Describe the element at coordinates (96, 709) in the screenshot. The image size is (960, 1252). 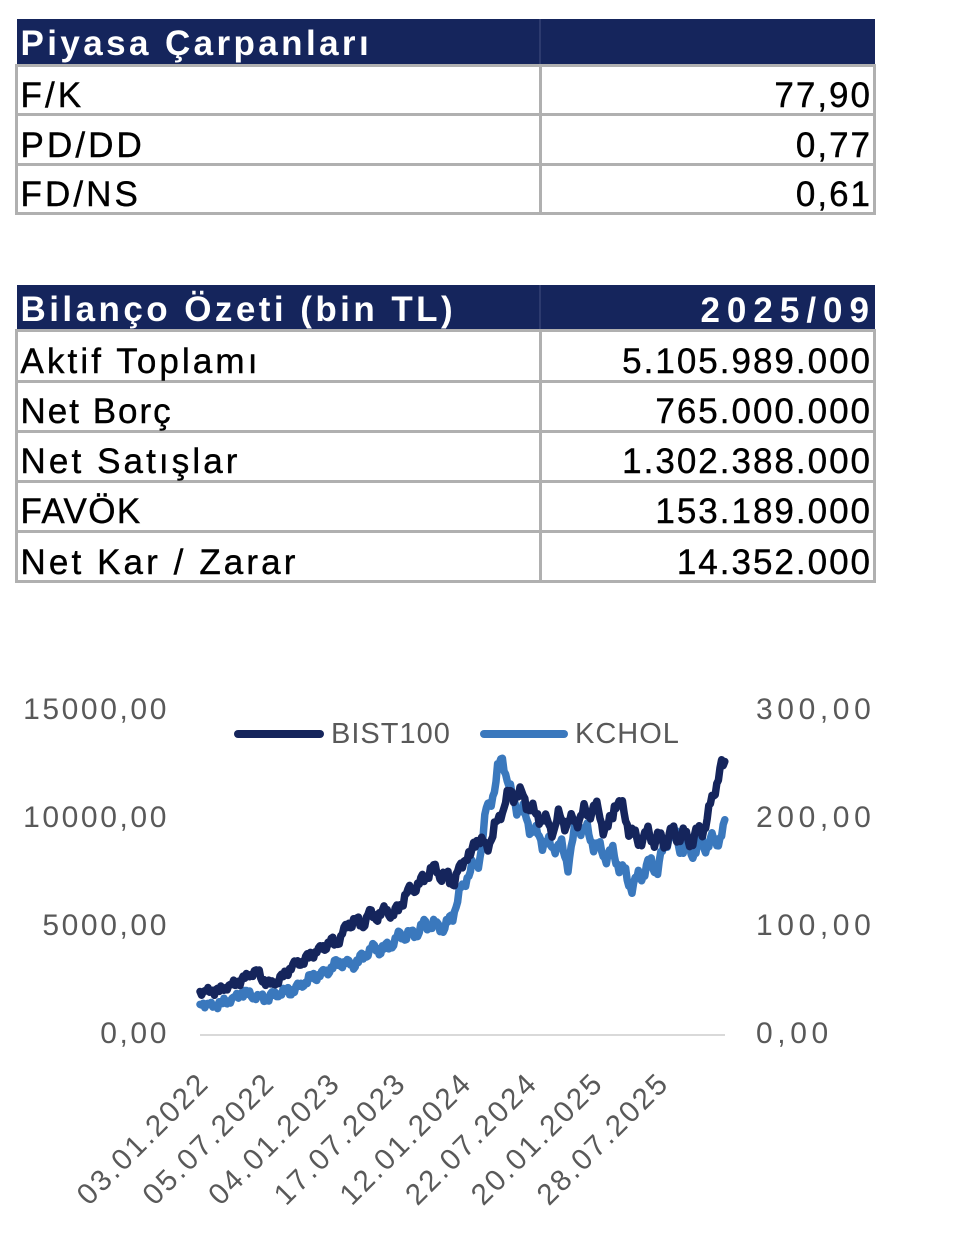
I see `svg-text: 15000,00` at that location.